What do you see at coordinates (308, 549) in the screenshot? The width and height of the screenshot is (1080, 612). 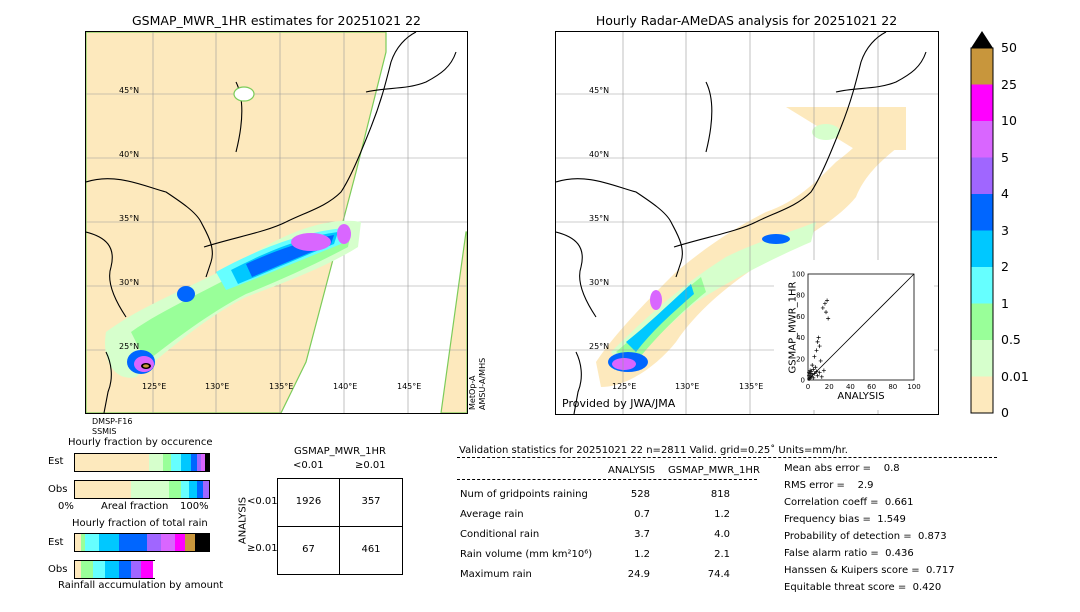 I see `contingency-cell: 67` at bounding box center [308, 549].